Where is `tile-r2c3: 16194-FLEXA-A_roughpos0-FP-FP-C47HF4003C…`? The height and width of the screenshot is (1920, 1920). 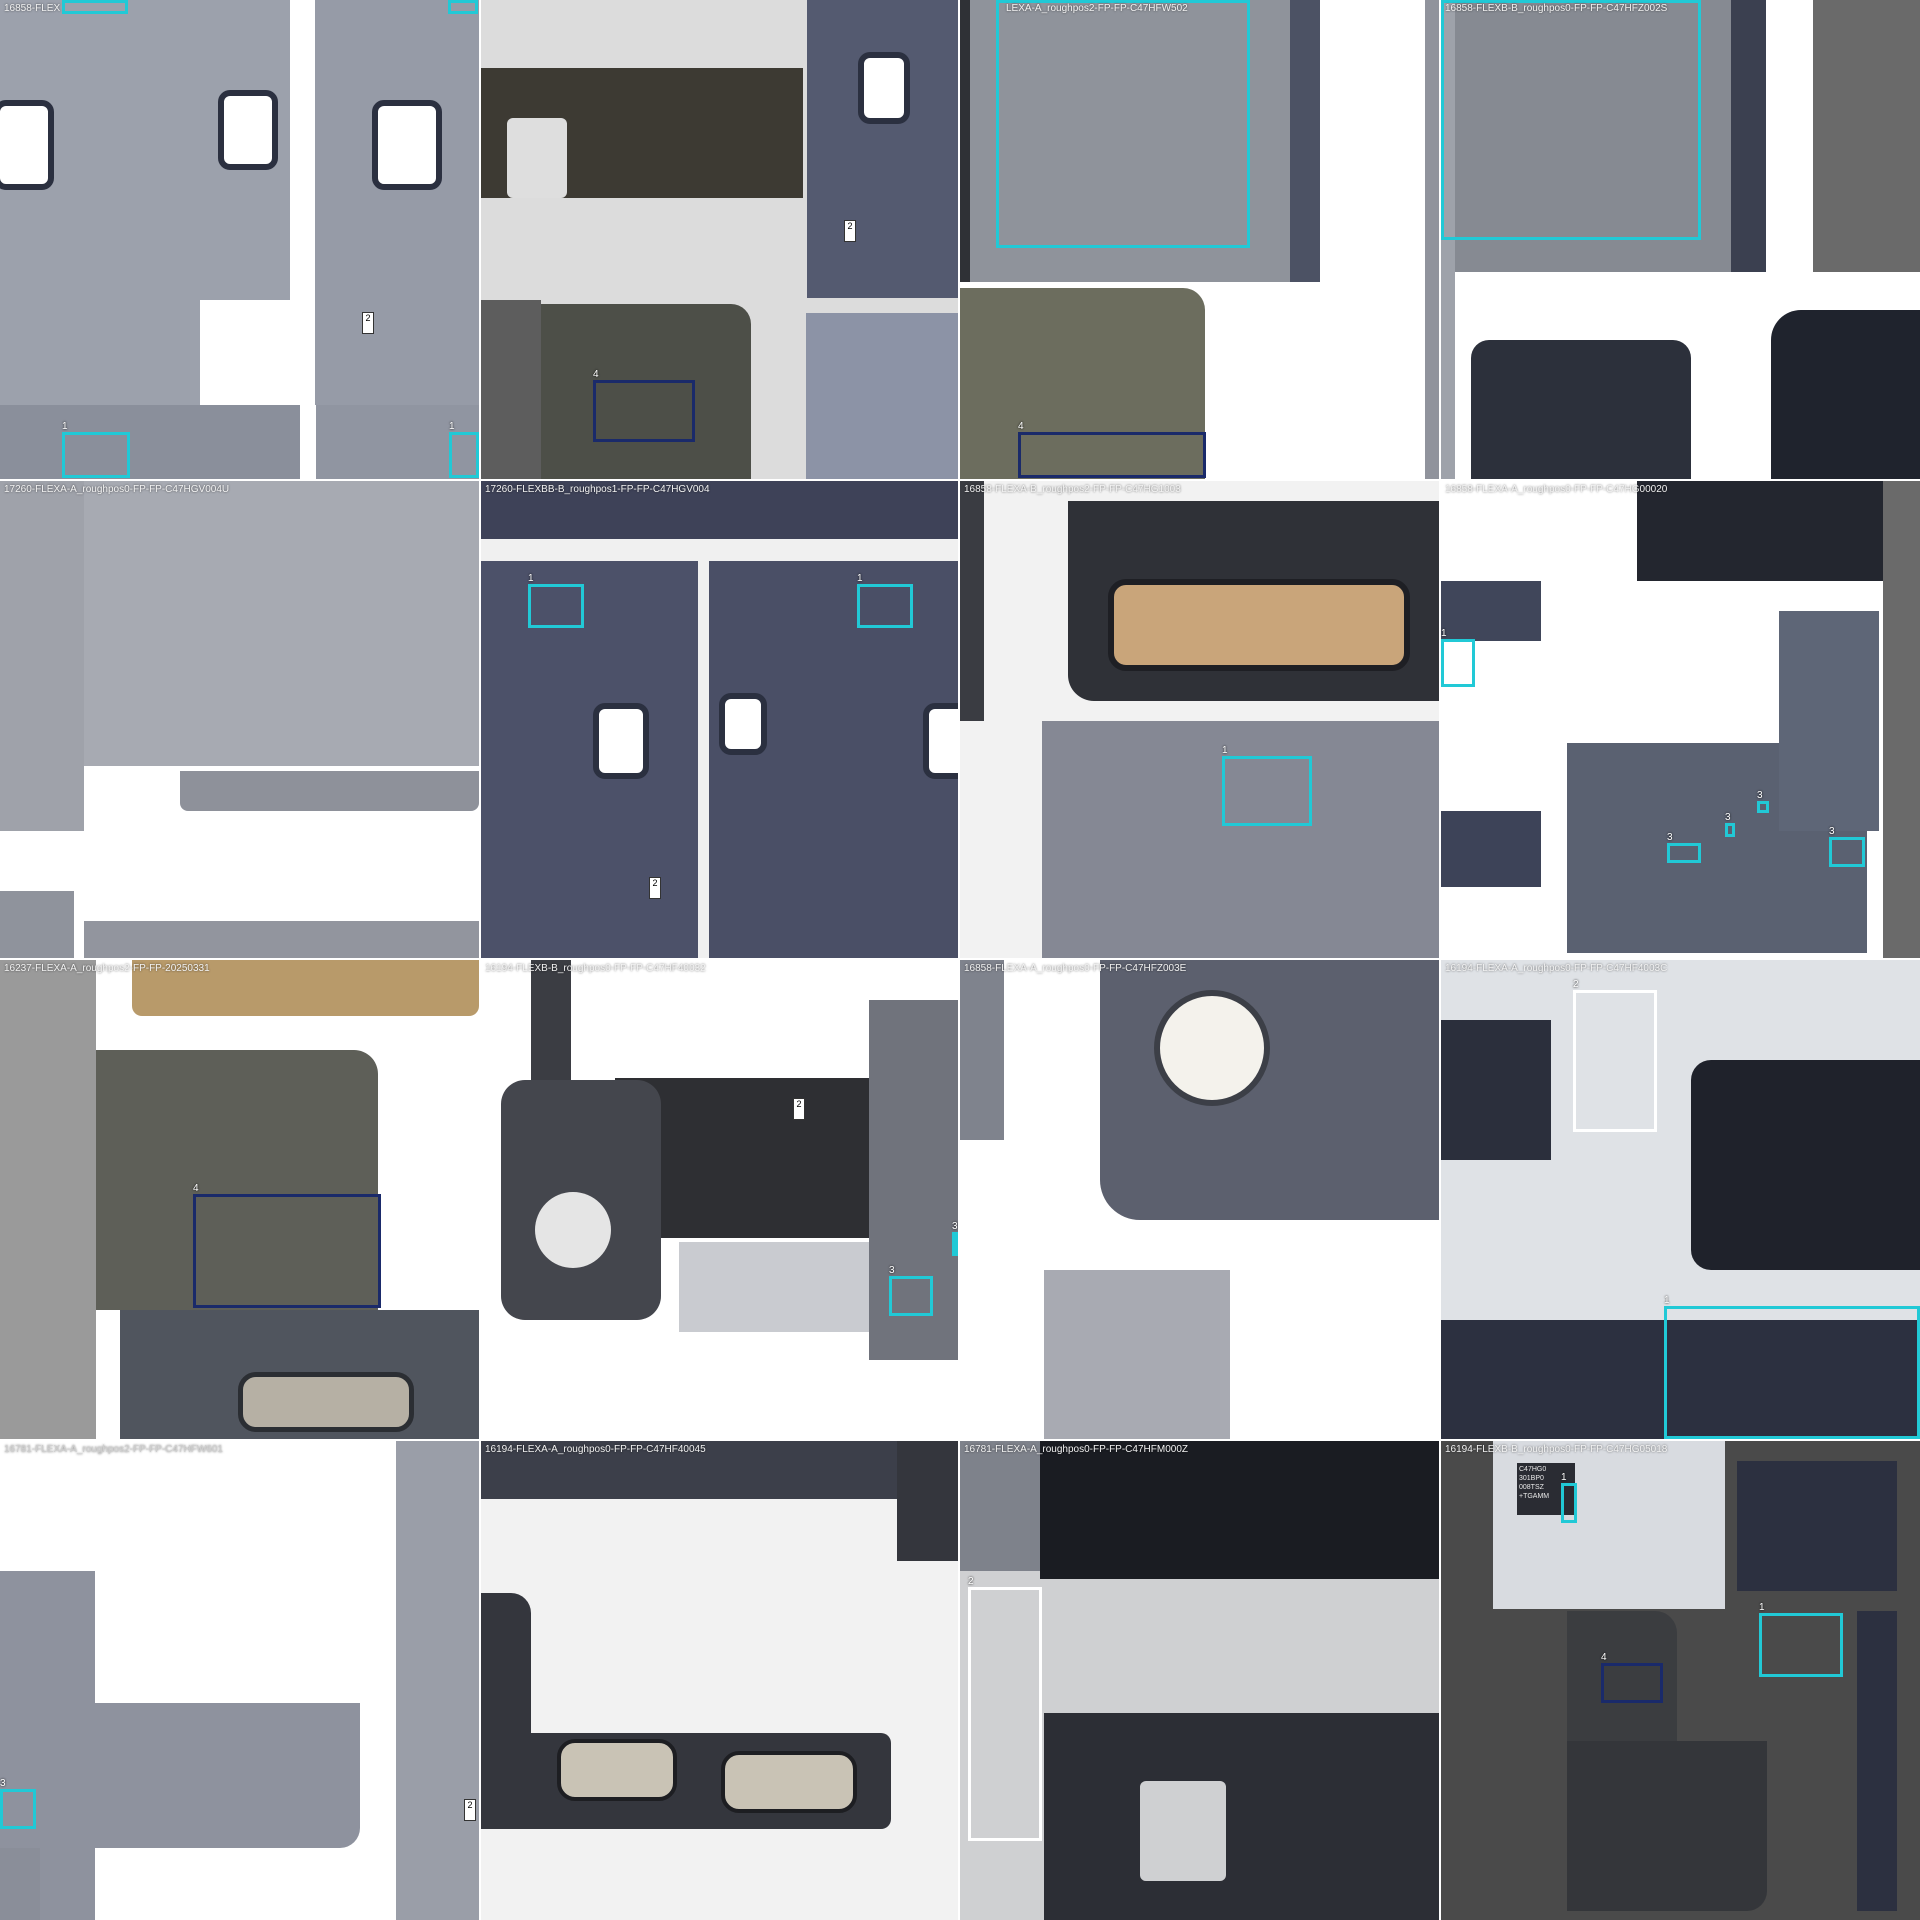 tile-r2c3: 16194-FLEXA-A_roughpos0-FP-FP-C47HF4003C… is located at coordinates (1680, 1199).